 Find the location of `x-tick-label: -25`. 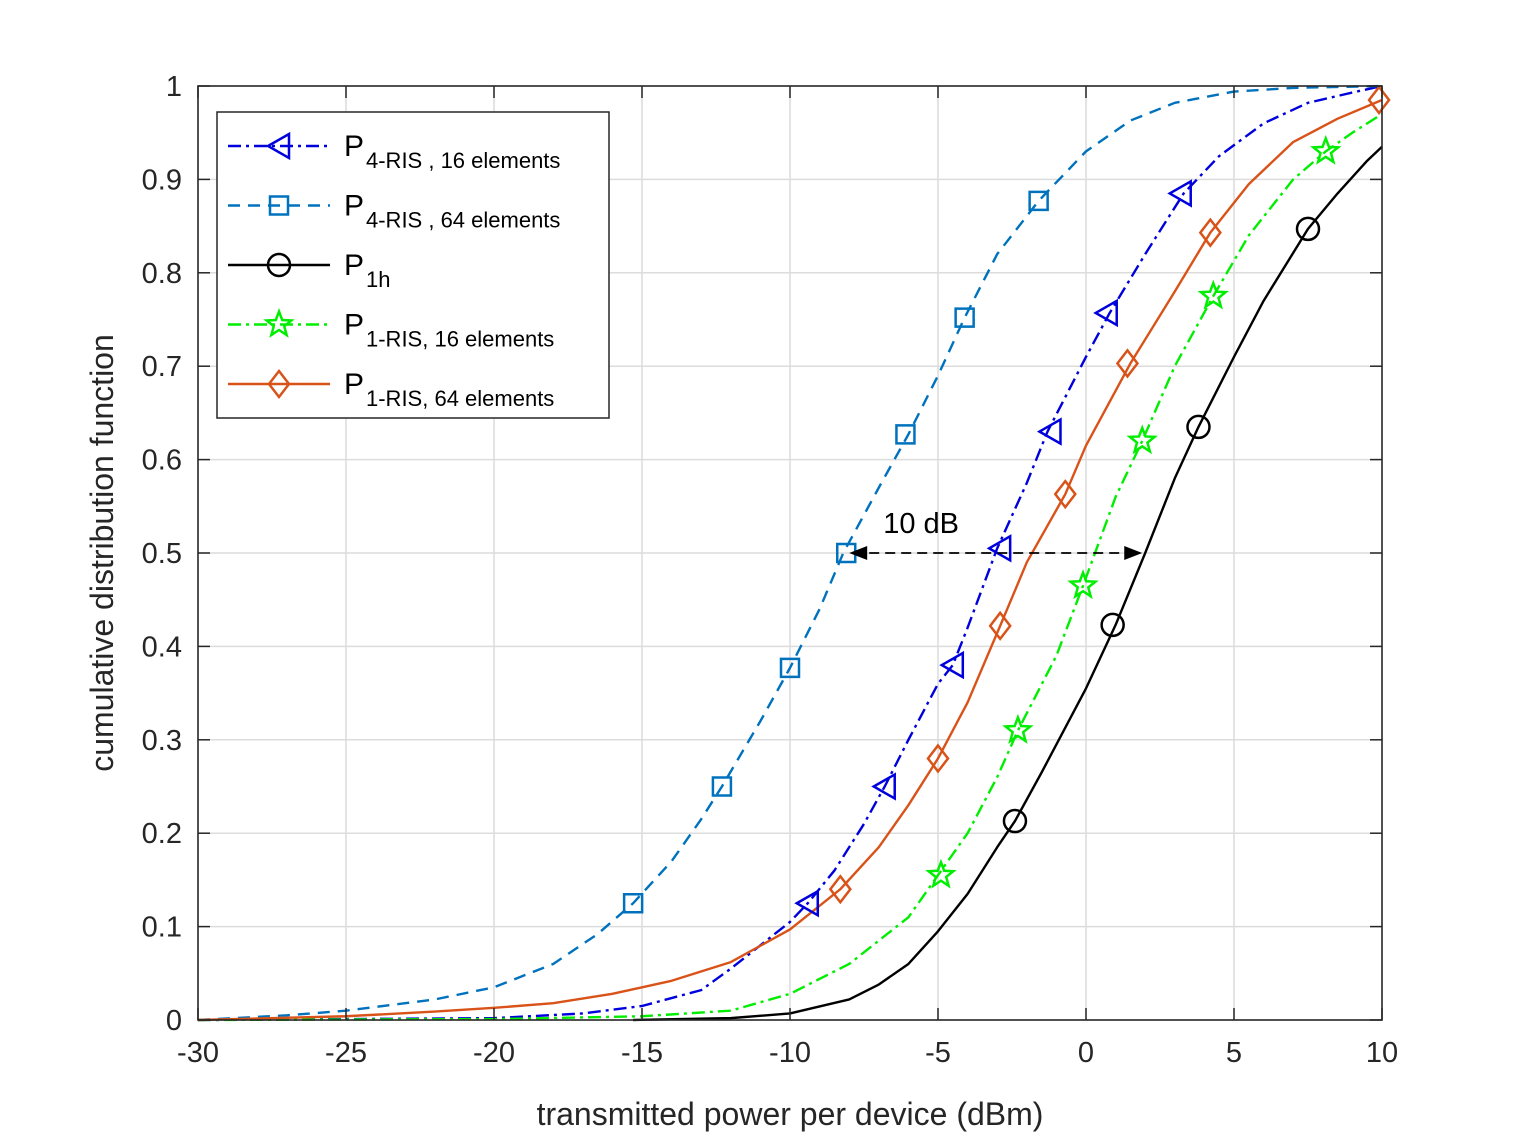

x-tick-label: -25 is located at coordinates (346, 1053).